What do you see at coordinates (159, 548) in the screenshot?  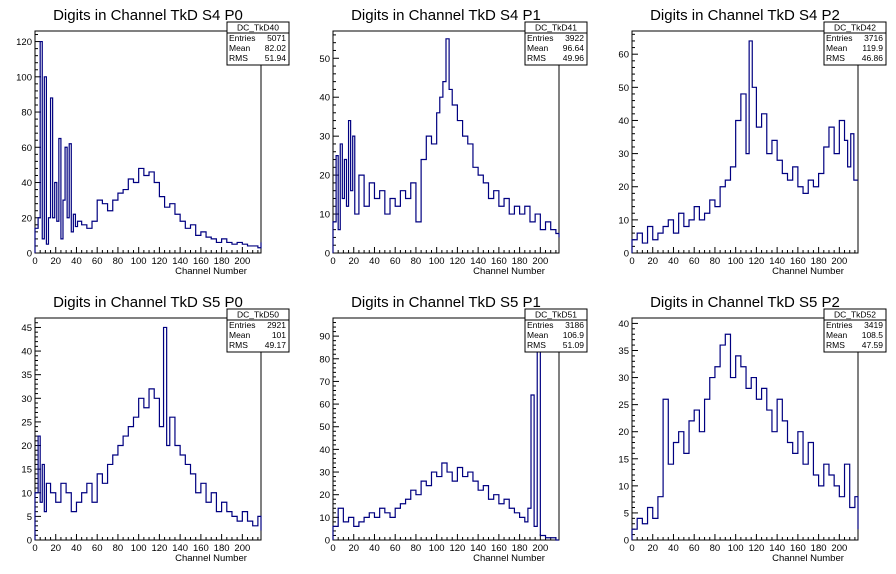 I see `x-tick-label: 120` at bounding box center [159, 548].